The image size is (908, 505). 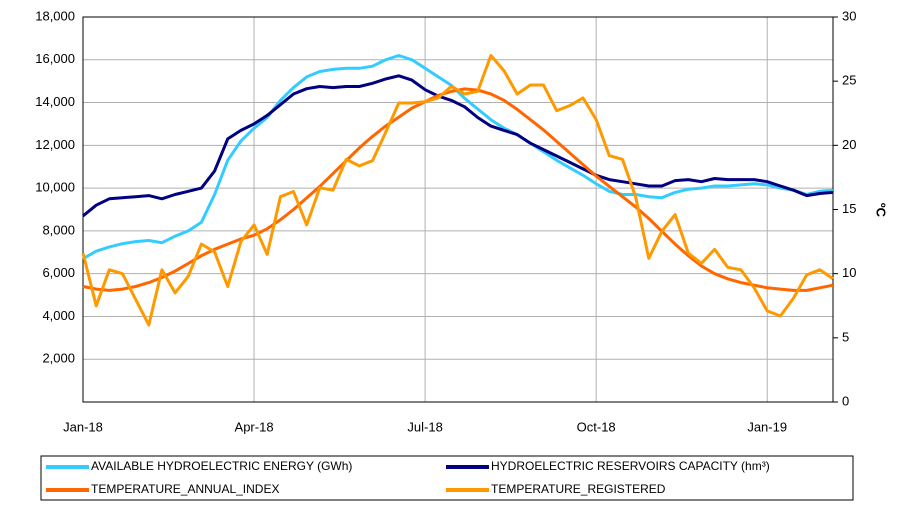 I want to click on y-tick-label: 16,000, so click(x=55, y=58).